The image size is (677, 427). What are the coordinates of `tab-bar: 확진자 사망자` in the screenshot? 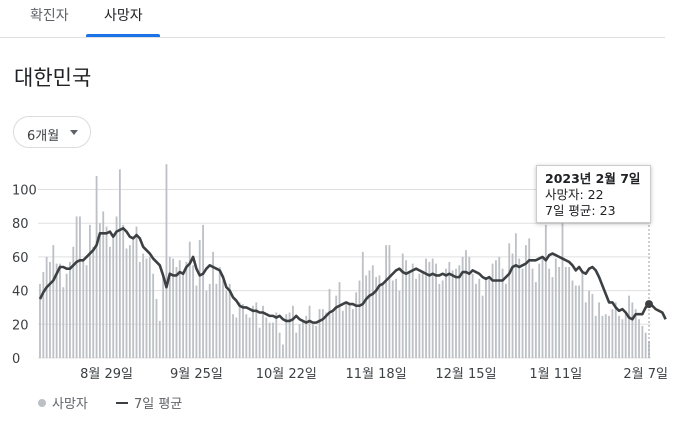 It's located at (332, 19).